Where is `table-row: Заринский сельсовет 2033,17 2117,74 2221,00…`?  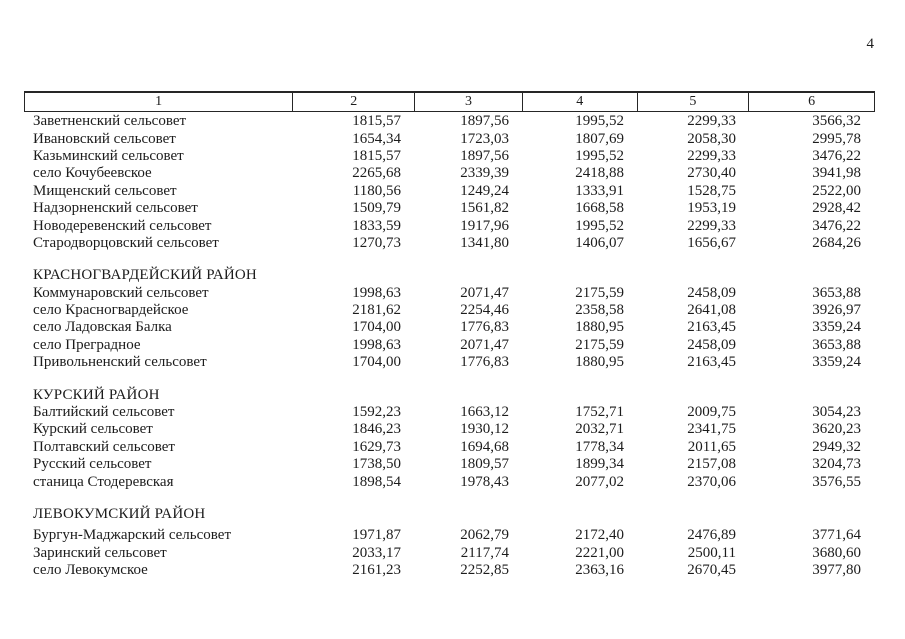 table-row: Заринский сельсовет 2033,17 2117,74 2221,00… is located at coordinates (449, 553).